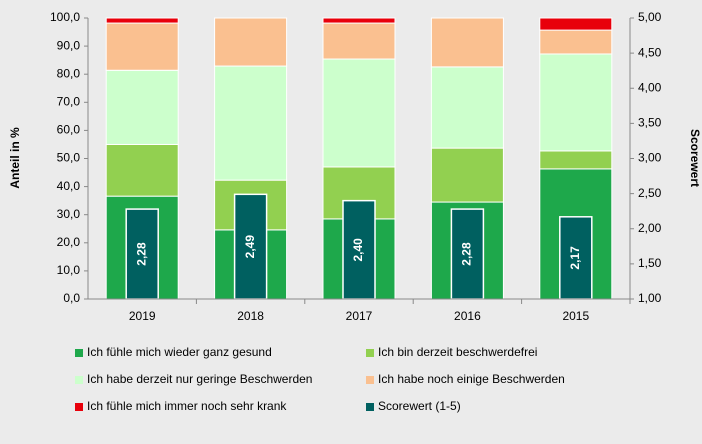 This screenshot has width=702, height=444. I want to click on y2-tick-label: 2,00, so click(650, 228).